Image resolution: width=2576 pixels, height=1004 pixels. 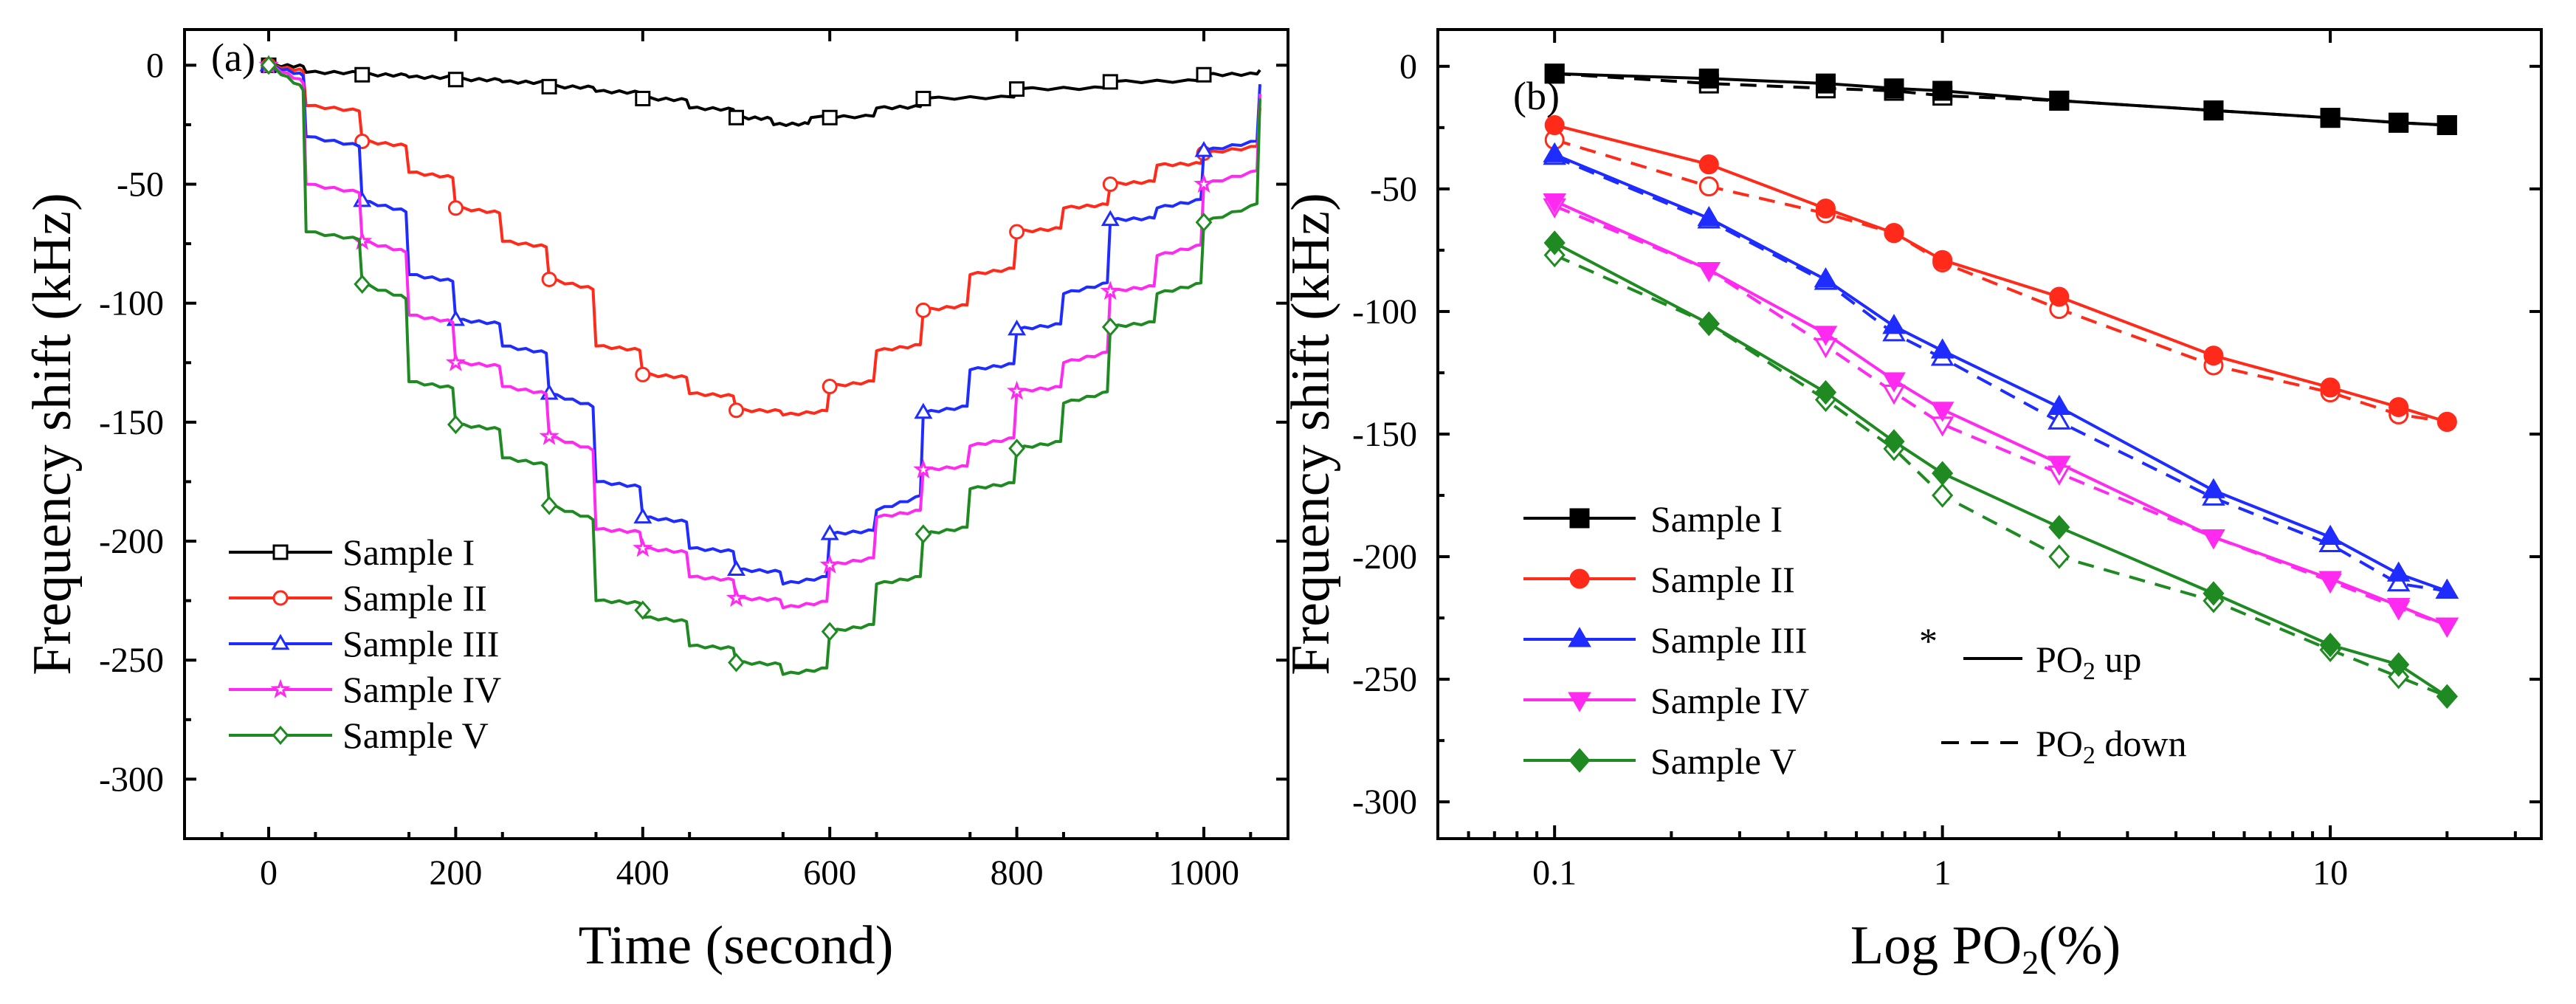 I want to click on legend-po2-down: PO2 down, so click(x=2112, y=746).